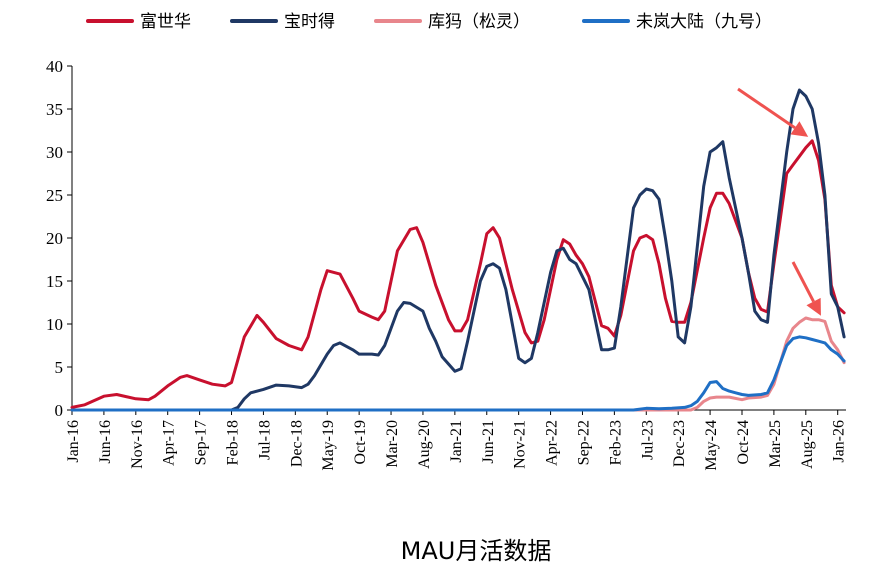 The image size is (882, 584). I want to click on x-tick-label: Jul-23, so click(647, 440).